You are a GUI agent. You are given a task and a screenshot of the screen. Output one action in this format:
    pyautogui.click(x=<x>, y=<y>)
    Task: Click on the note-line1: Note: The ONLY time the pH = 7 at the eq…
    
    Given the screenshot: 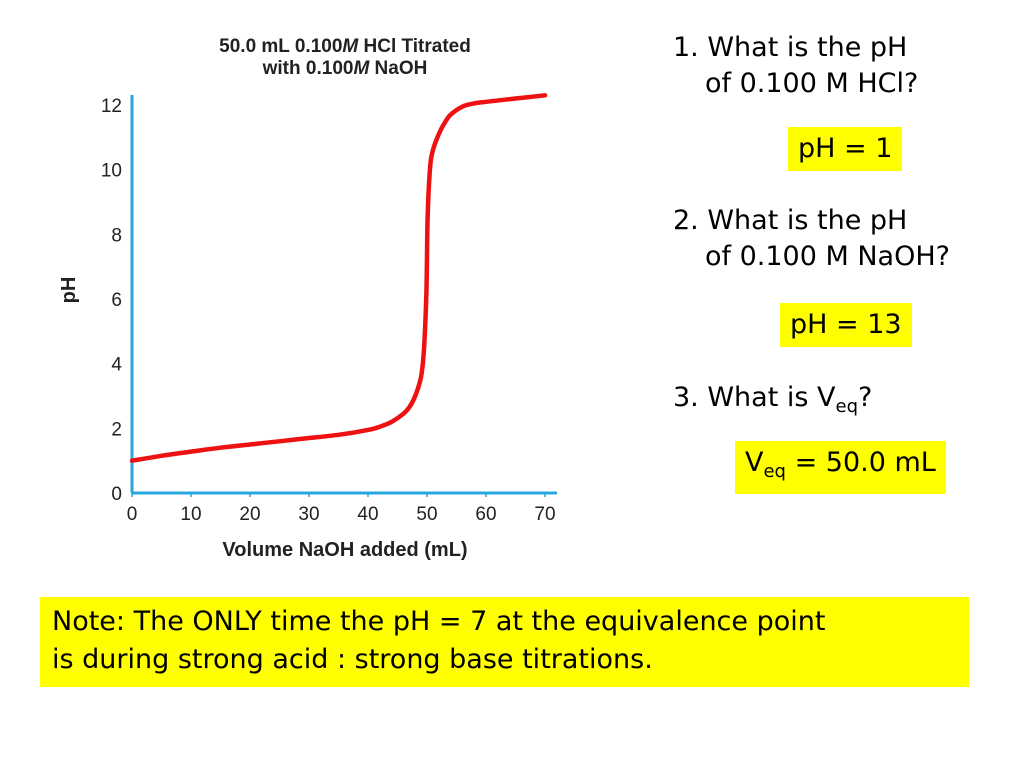 What is the action you would take?
    pyautogui.click(x=439, y=621)
    